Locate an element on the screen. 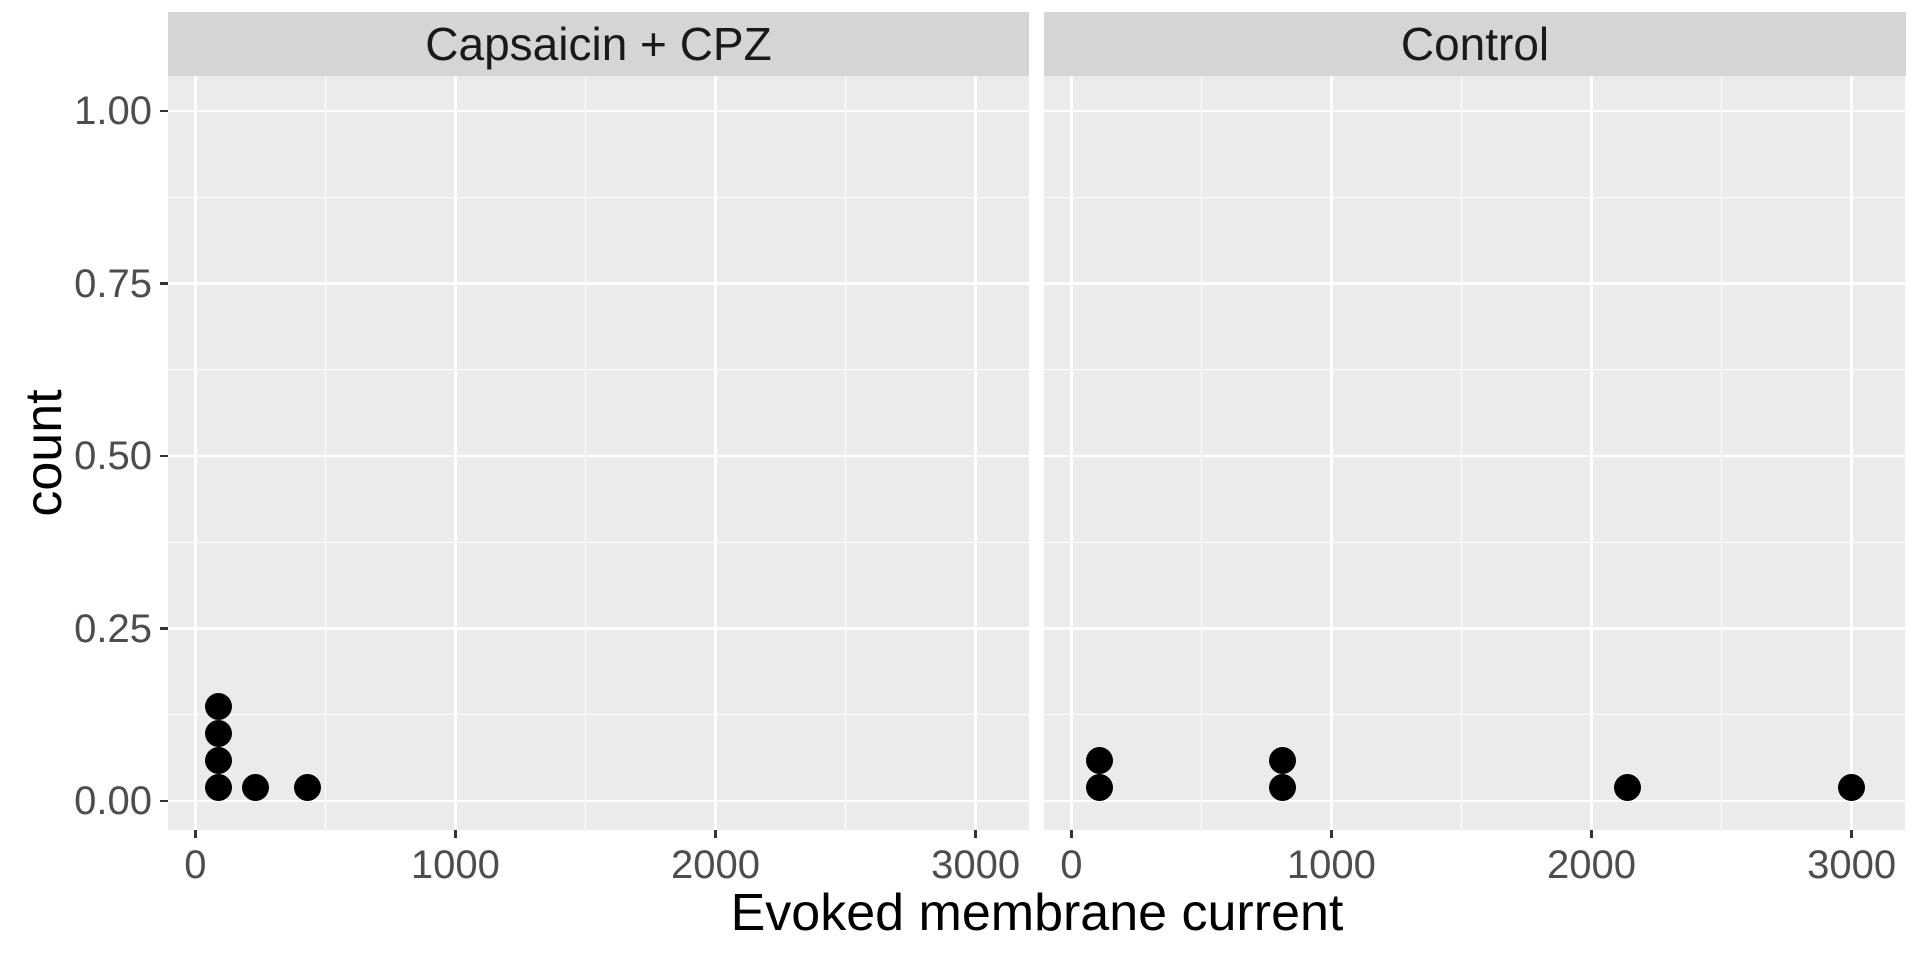  facet-strip-capsaicin-cpz: Capsaicin + CPZ is located at coordinates (598, 44).